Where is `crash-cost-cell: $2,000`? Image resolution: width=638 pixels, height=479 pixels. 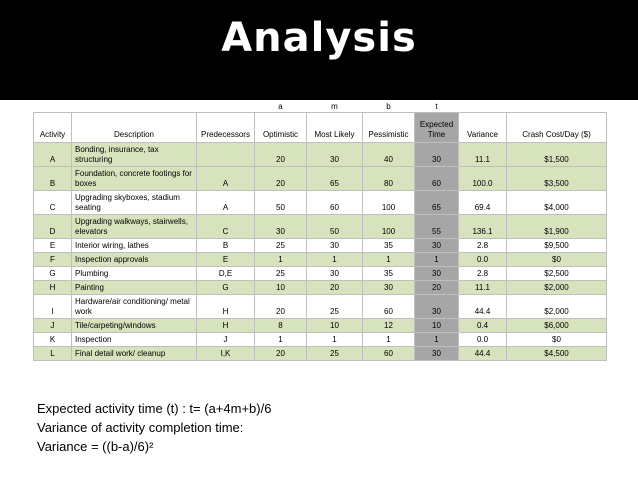
crash-cost-cell: $2,000 is located at coordinates (556, 306).